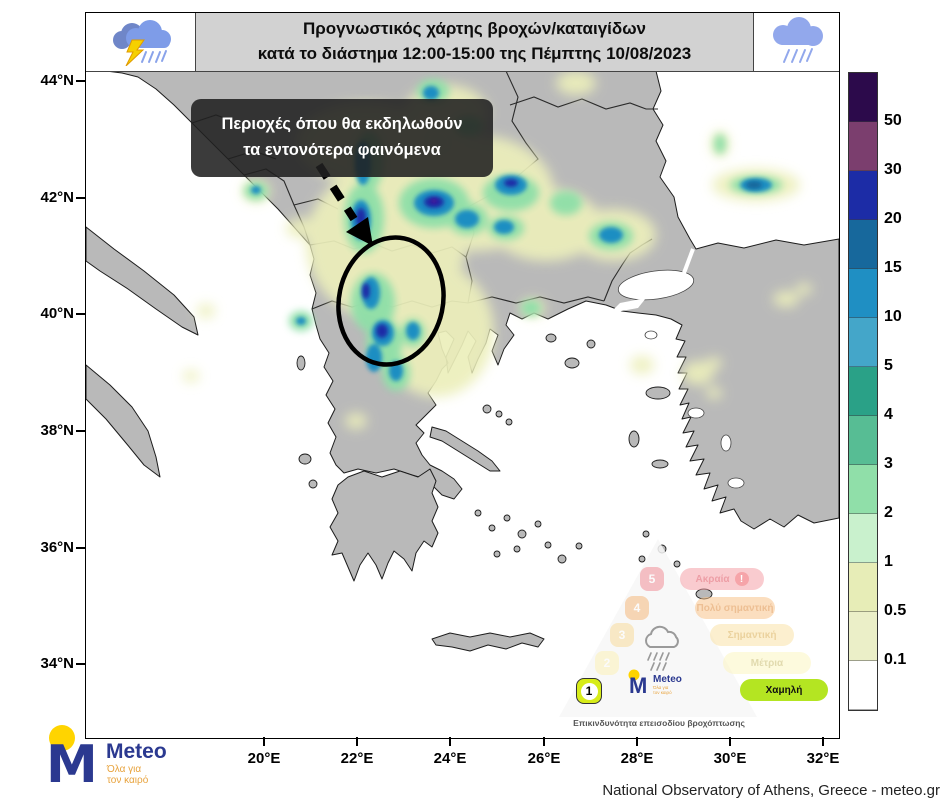  Describe the element at coordinates (72, 765) in the screenshot. I see `meteo-logo-m: M` at that location.